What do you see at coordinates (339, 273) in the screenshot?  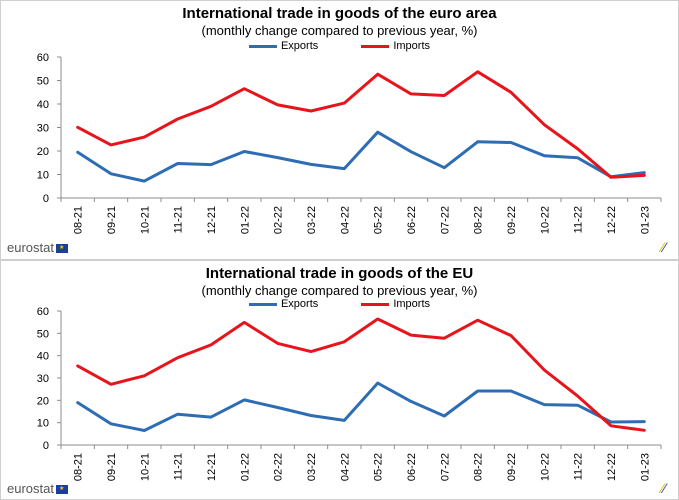 I see `chart-title: International trade in goods of the EU` at bounding box center [339, 273].